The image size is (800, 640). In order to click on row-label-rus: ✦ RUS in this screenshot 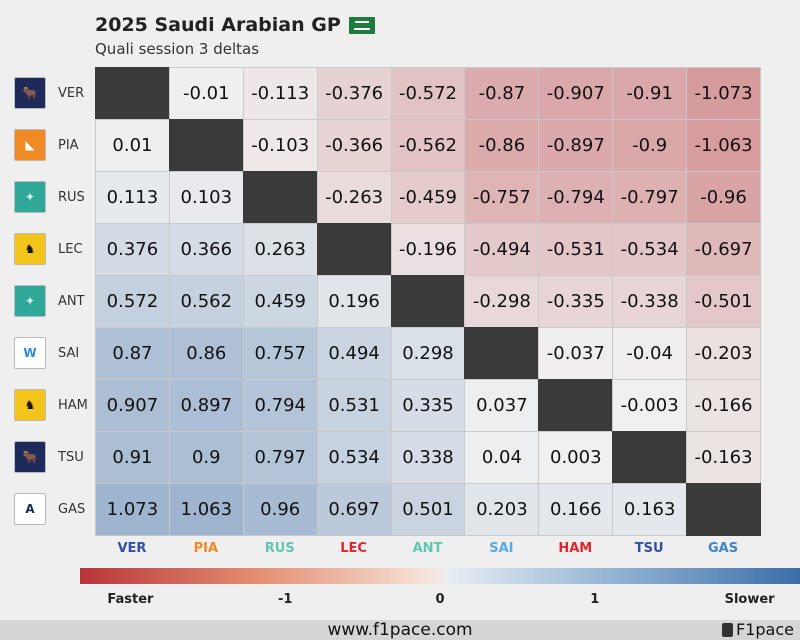, I will do `click(54, 197)`.